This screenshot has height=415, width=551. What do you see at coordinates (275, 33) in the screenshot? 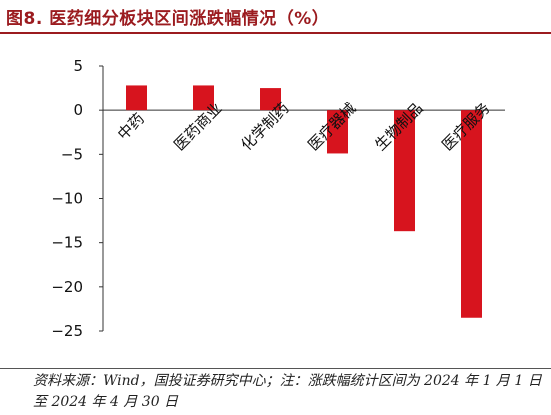
I see `title-divider` at bounding box center [275, 33].